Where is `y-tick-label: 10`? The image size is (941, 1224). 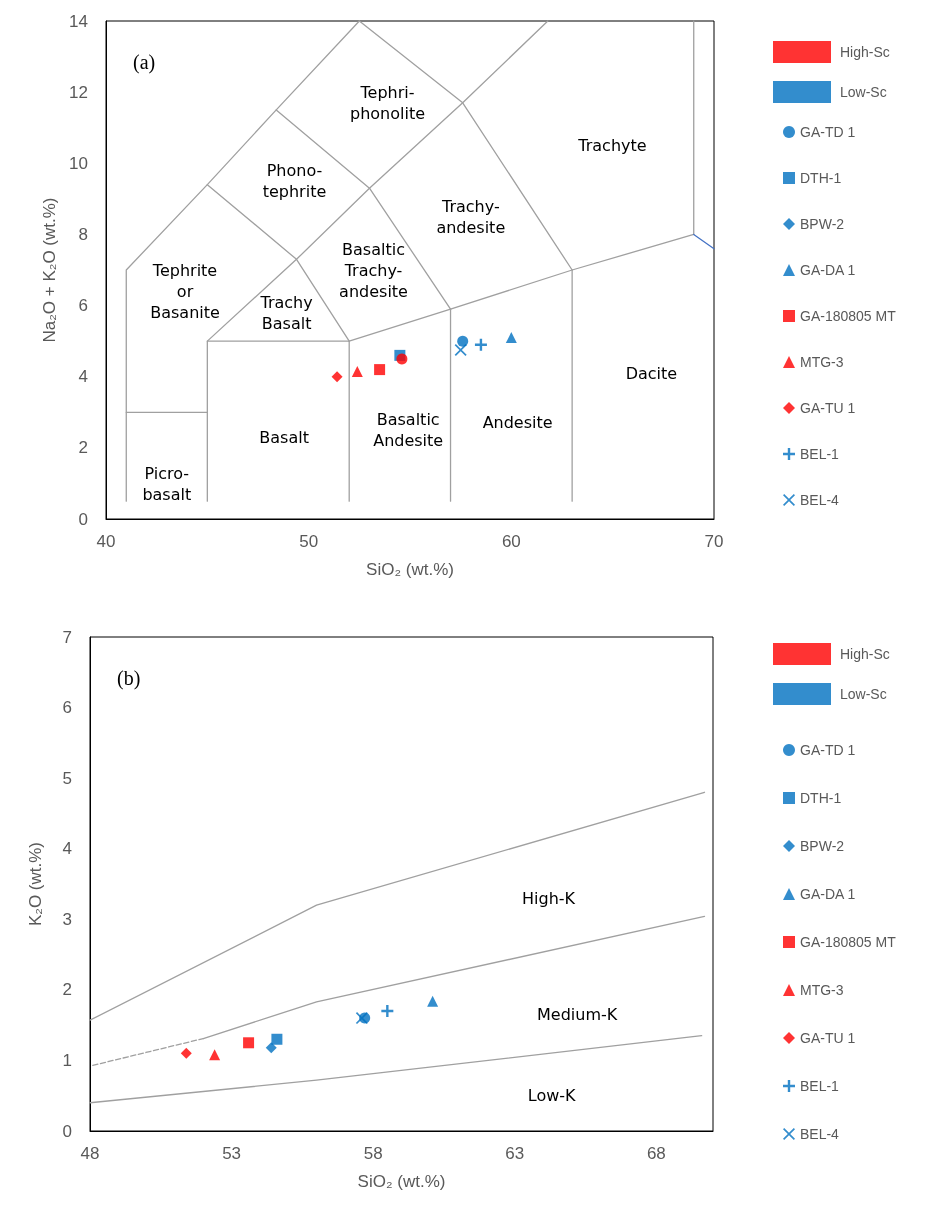
y-tick-label: 10 is located at coordinates (78, 163).